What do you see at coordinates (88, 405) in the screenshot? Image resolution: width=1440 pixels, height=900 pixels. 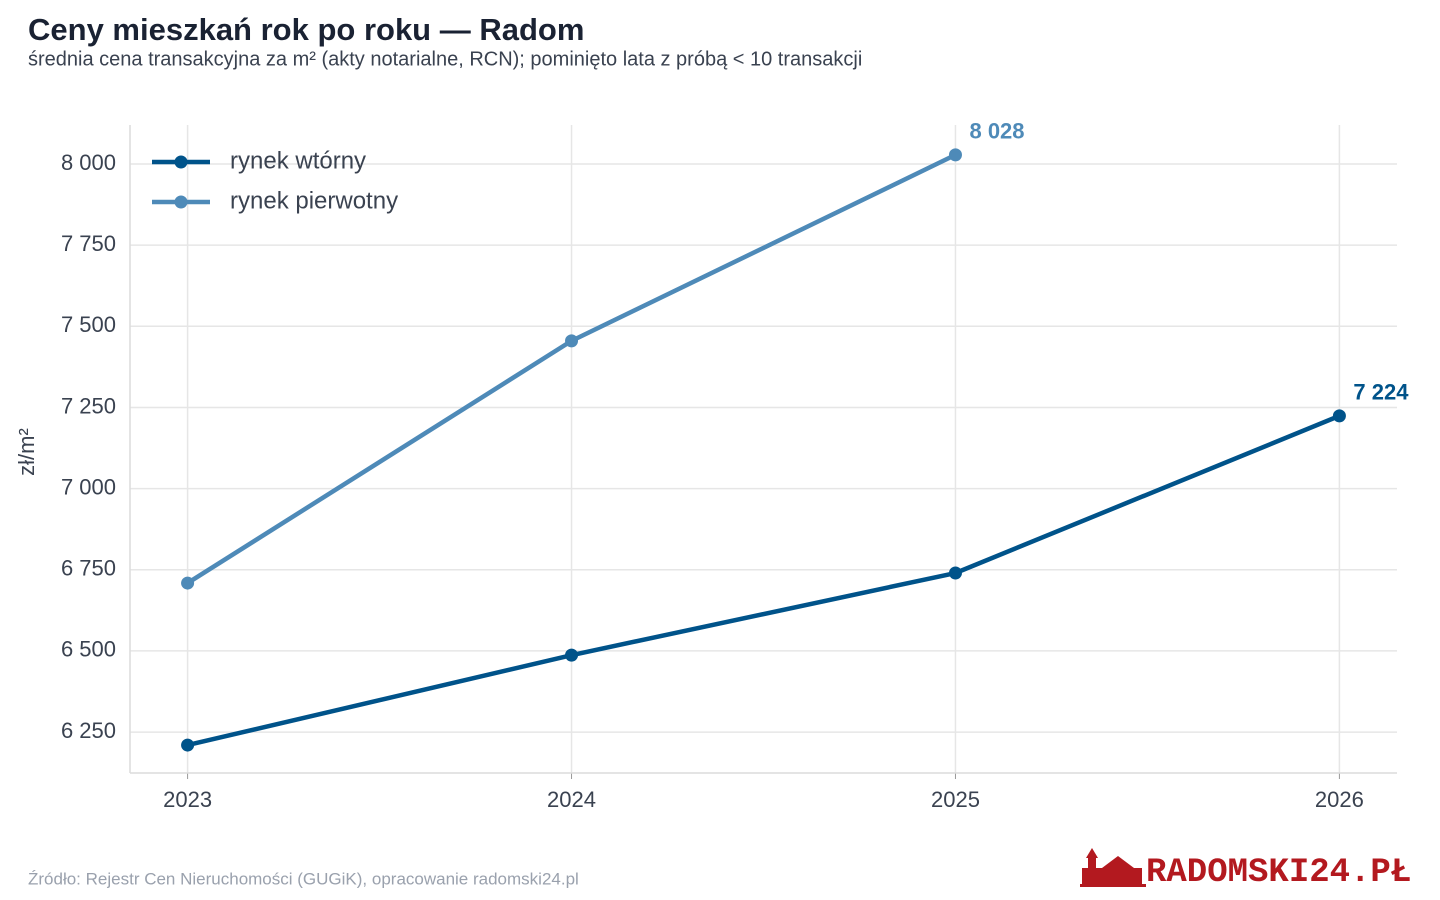 I see `y-tick-label: 7 250` at bounding box center [88, 405].